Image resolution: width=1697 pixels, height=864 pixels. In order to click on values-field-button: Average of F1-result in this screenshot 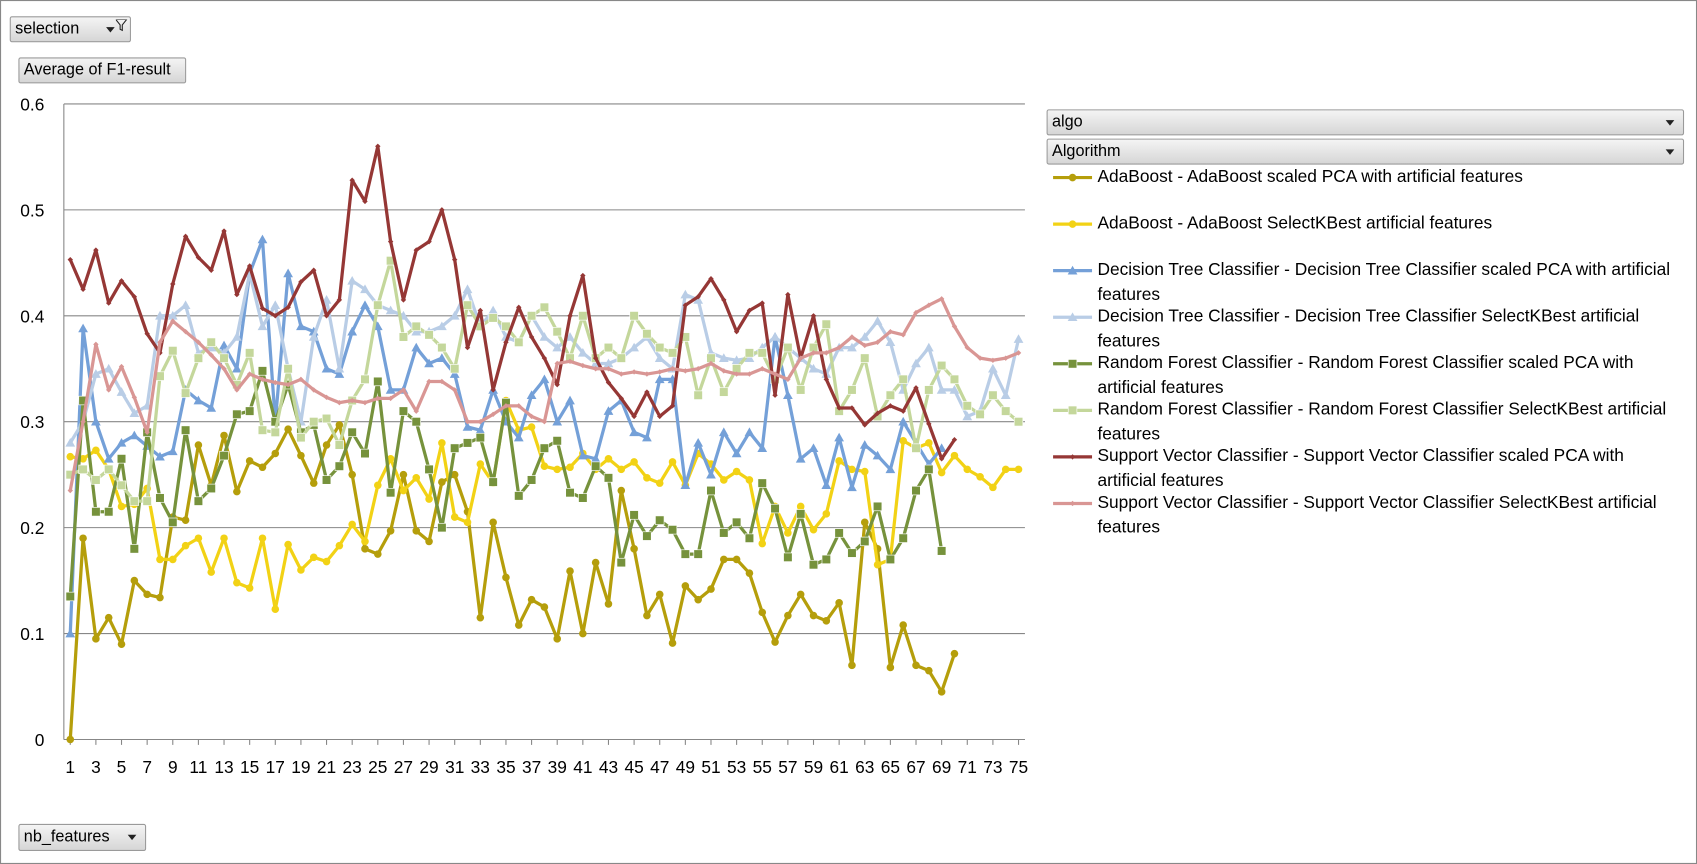, I will do `click(102, 70)`.